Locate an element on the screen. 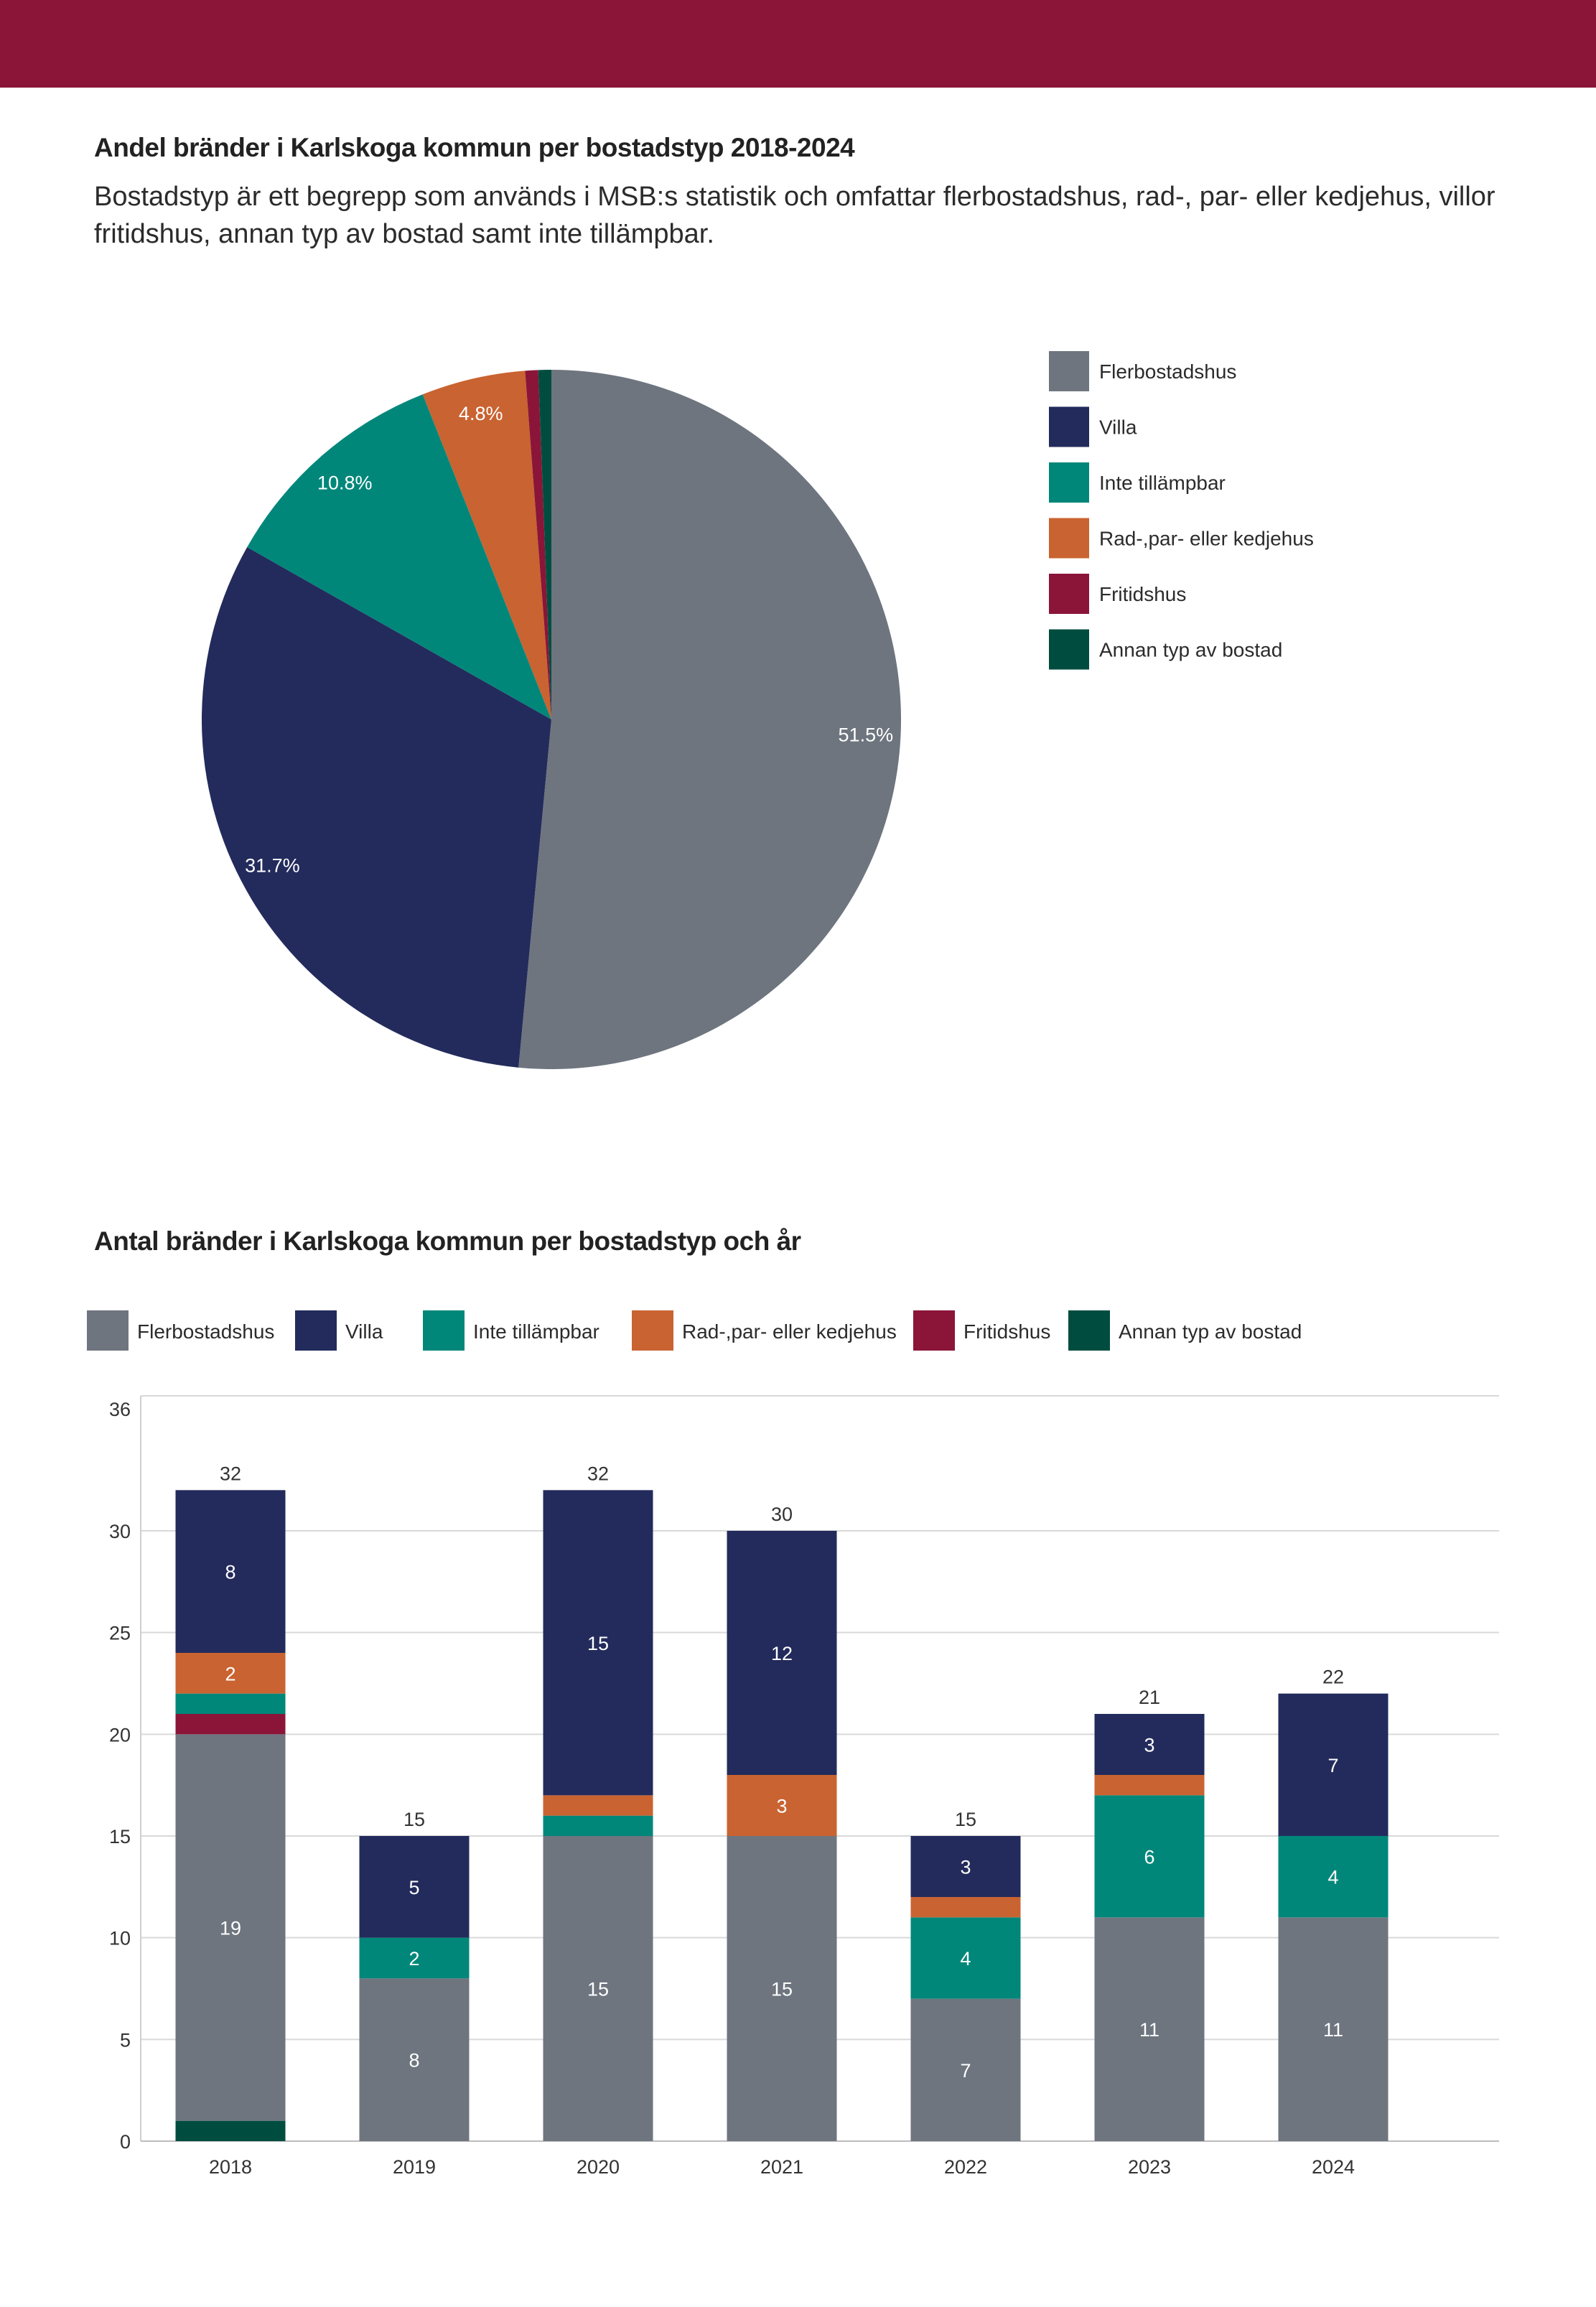 The width and height of the screenshot is (1596, 2307). pie-slice-fritidshus is located at coordinates (538, 544).